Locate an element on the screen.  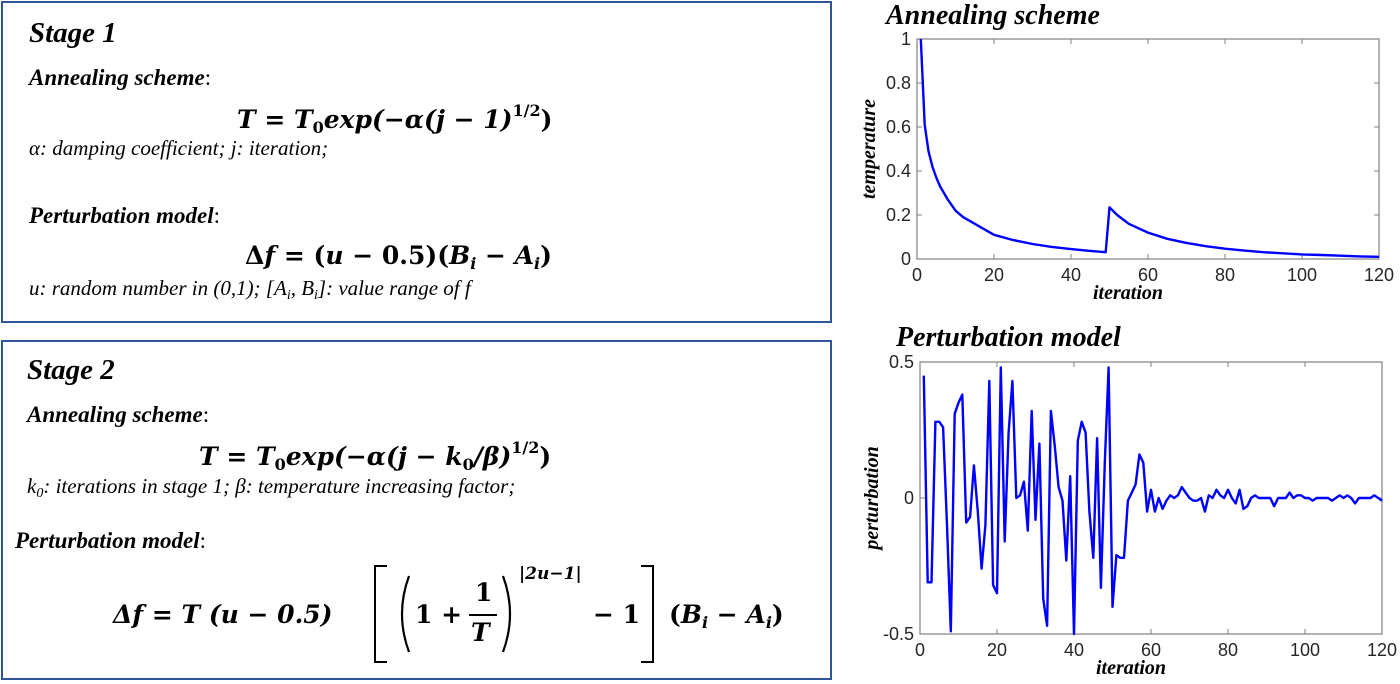
annealing-y-tick-label: 0.8 is located at coordinates (898, 83).